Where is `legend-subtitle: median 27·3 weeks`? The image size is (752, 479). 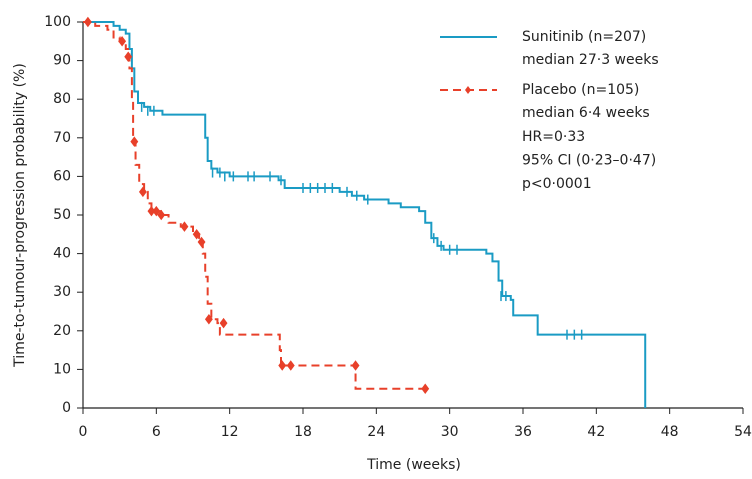
legend-subtitle: median 27·3 weeks is located at coordinates (590, 60).